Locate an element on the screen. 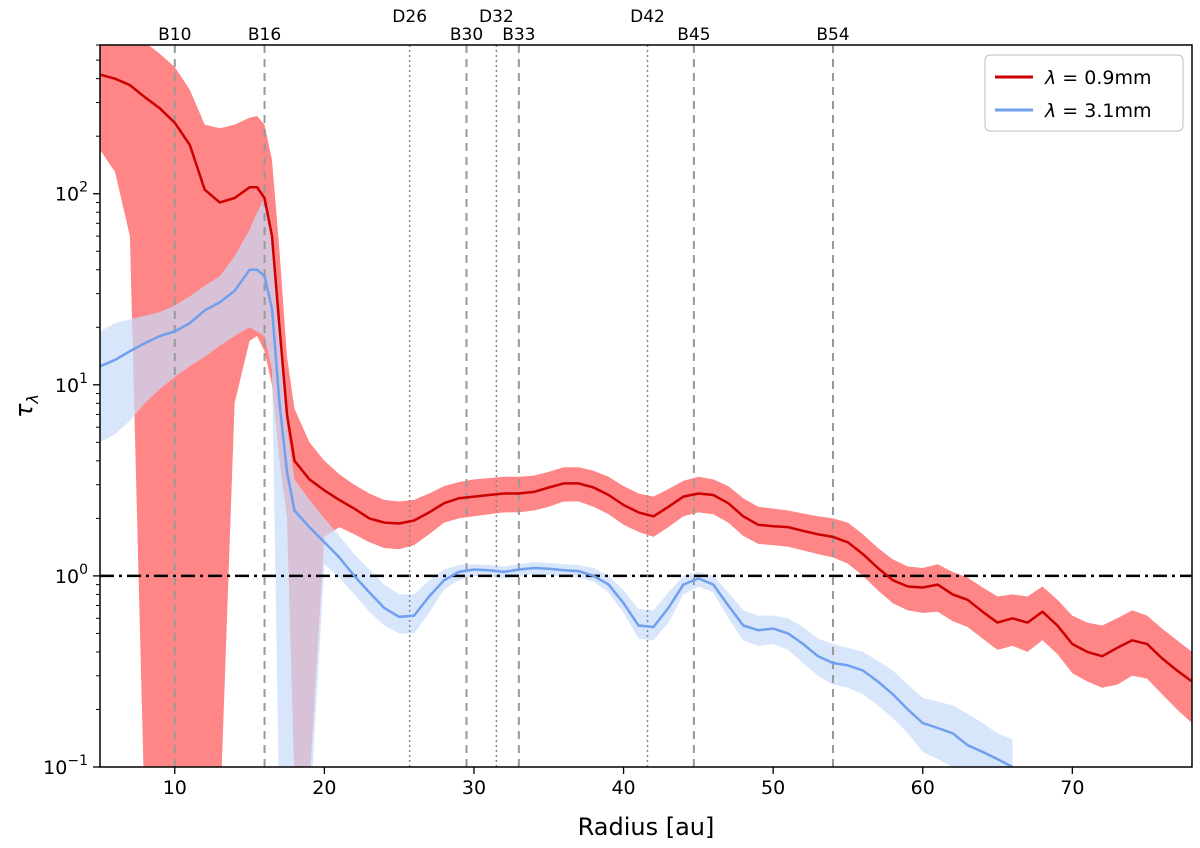 The width and height of the screenshot is (1200, 848). x-tick-label-10: 10 is located at coordinates (175, 788).